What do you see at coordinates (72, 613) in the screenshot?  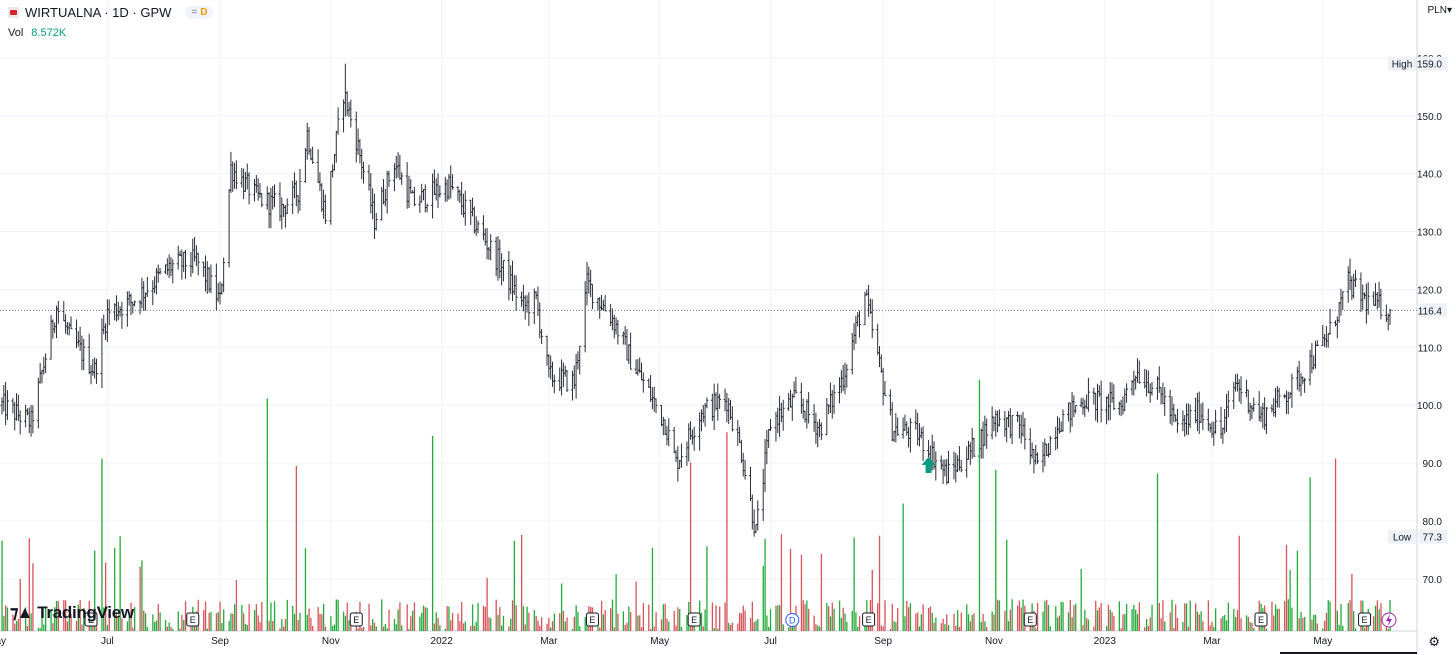 I see `tradingview-logo: ⁊▲ TradingView` at bounding box center [72, 613].